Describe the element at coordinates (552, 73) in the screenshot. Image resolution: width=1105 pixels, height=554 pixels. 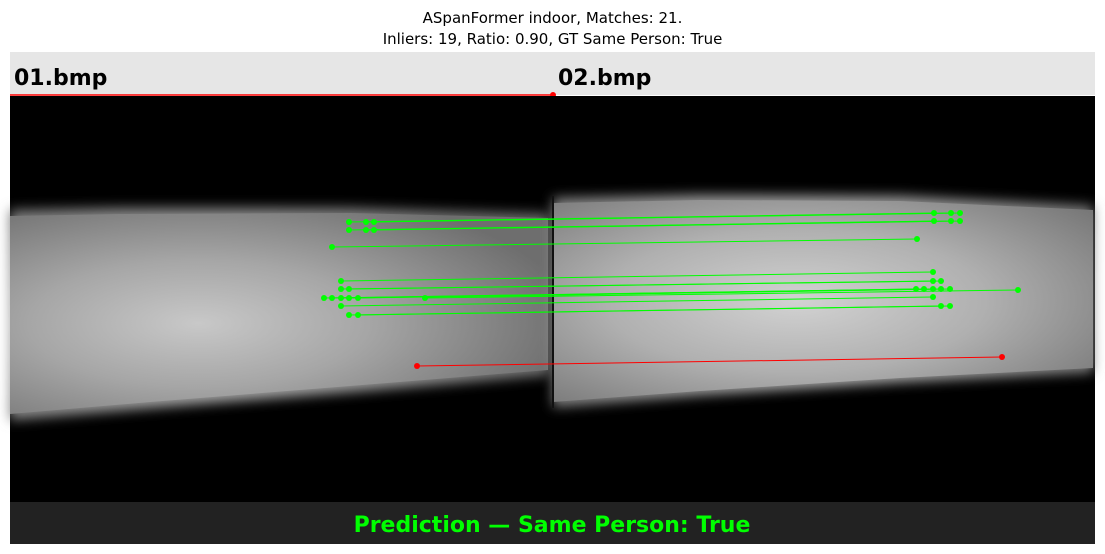
I see `image-header-bar` at that location.